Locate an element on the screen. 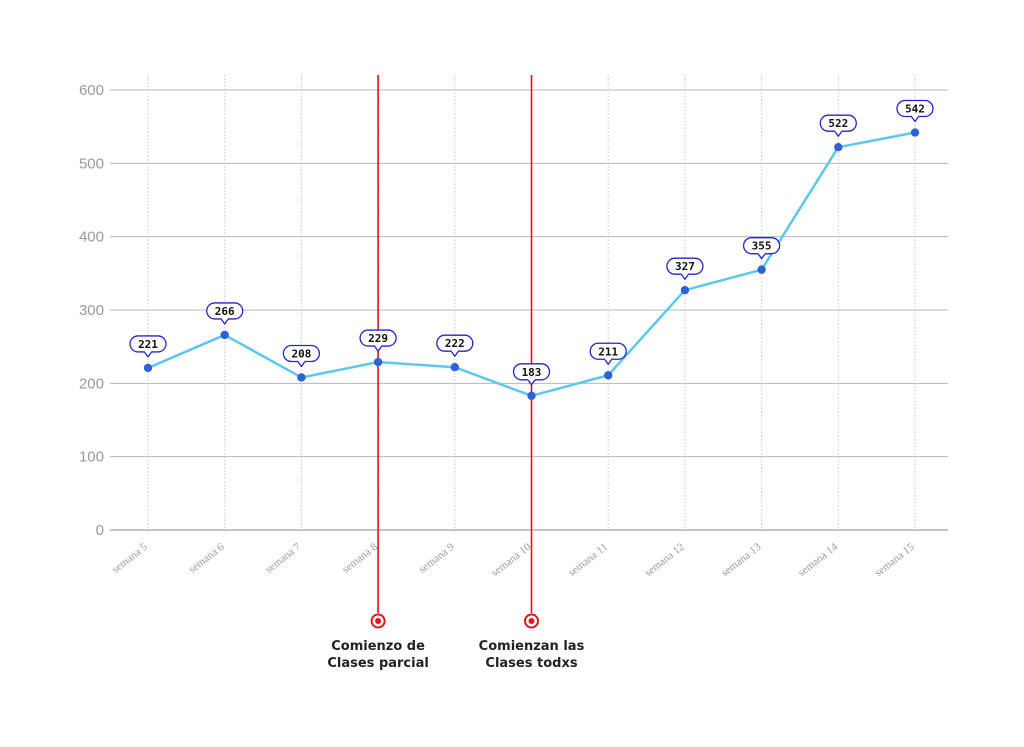  data-label-text: 211 is located at coordinates (608, 351).